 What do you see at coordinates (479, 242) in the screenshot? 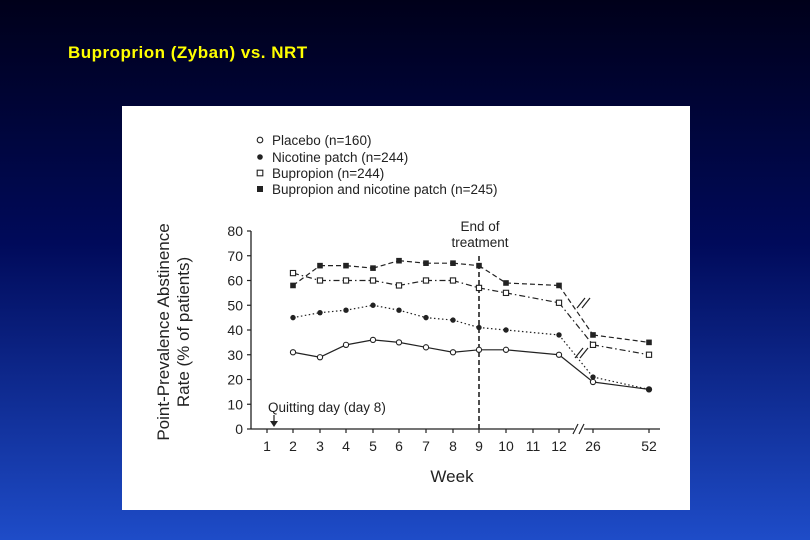
I see `end-of-treatment-label-line2: treatment` at bounding box center [479, 242].